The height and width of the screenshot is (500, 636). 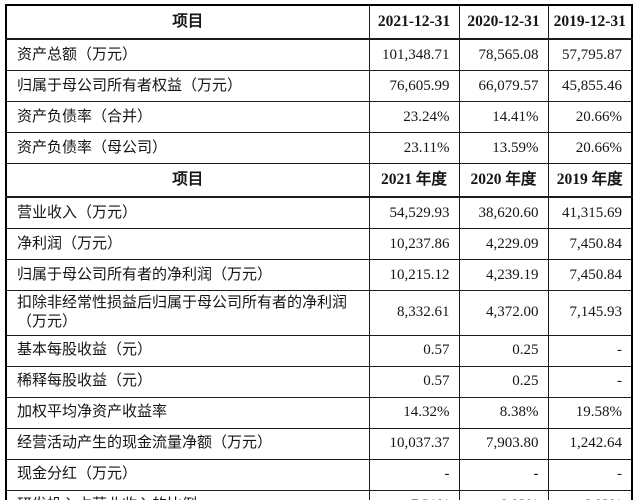 I want to click on row-label: 营业收入（万元）, so click(x=187, y=212).